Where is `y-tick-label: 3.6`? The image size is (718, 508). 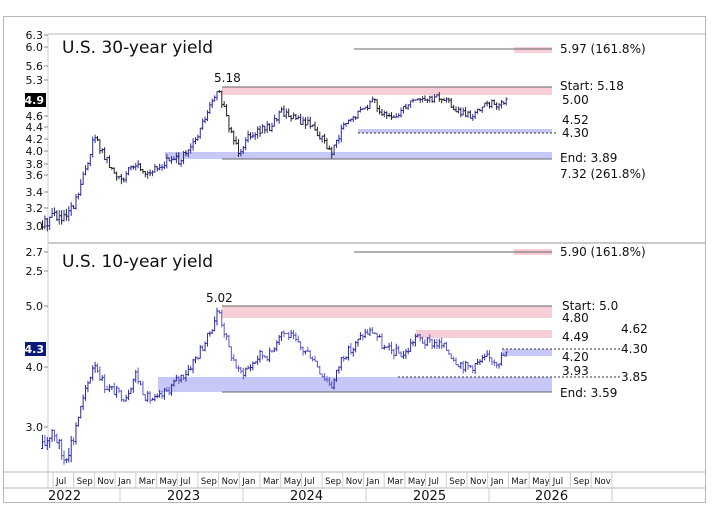 y-tick-label: 3.6 is located at coordinates (35, 175).